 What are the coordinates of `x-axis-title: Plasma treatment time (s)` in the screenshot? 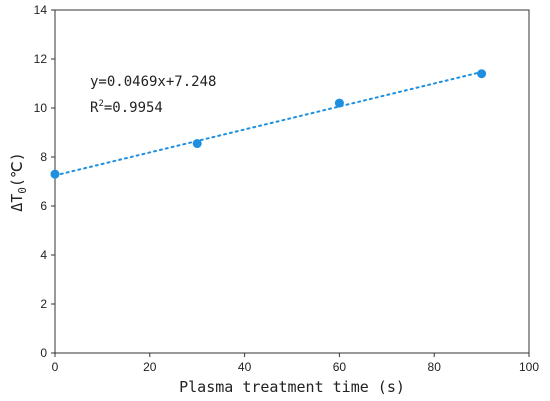 It's located at (292, 387).